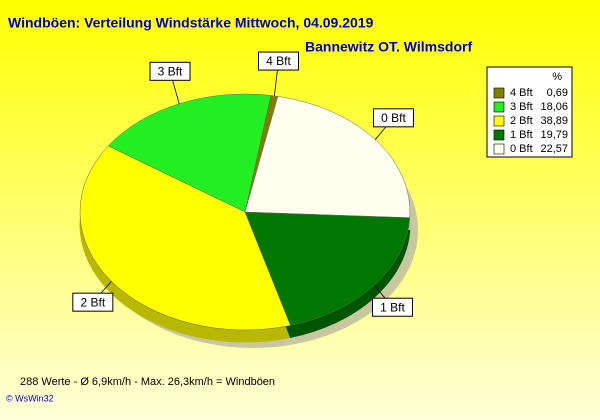 The width and height of the screenshot is (600, 420). I want to click on legend-label: 4 Bft, so click(521, 93).